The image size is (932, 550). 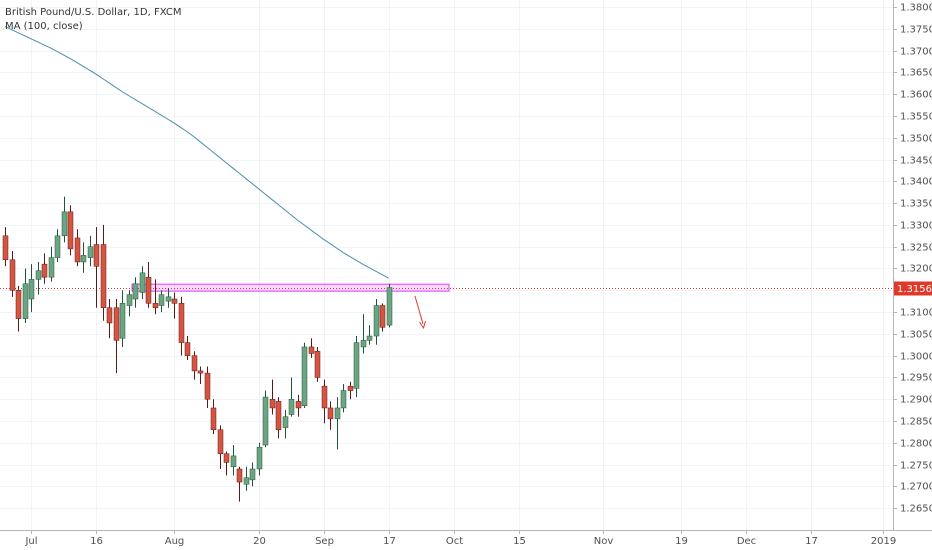 What do you see at coordinates (259, 541) in the screenshot?
I see `x-tick-label: 20` at bounding box center [259, 541].